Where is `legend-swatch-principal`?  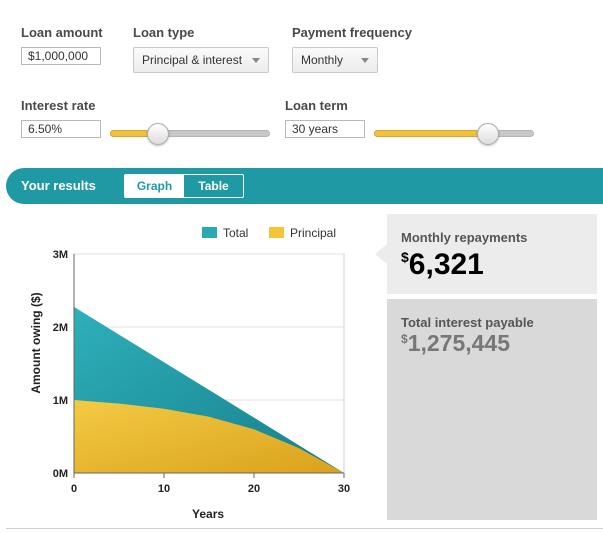
legend-swatch-principal is located at coordinates (276, 232).